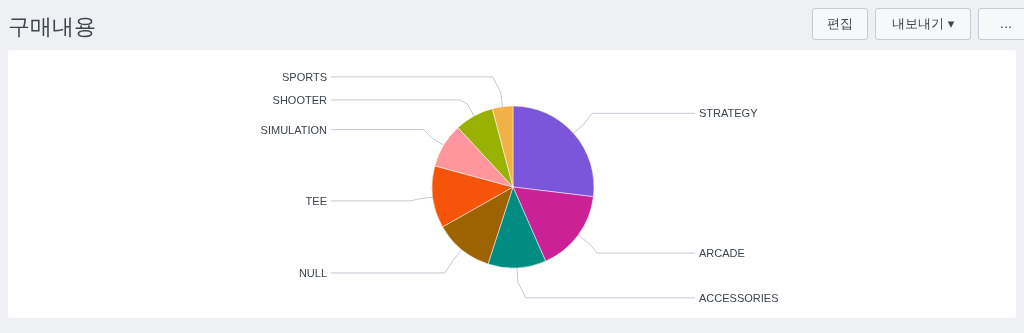  Describe the element at coordinates (300, 99) in the screenshot. I see `slice-label: SHOOTER` at that location.